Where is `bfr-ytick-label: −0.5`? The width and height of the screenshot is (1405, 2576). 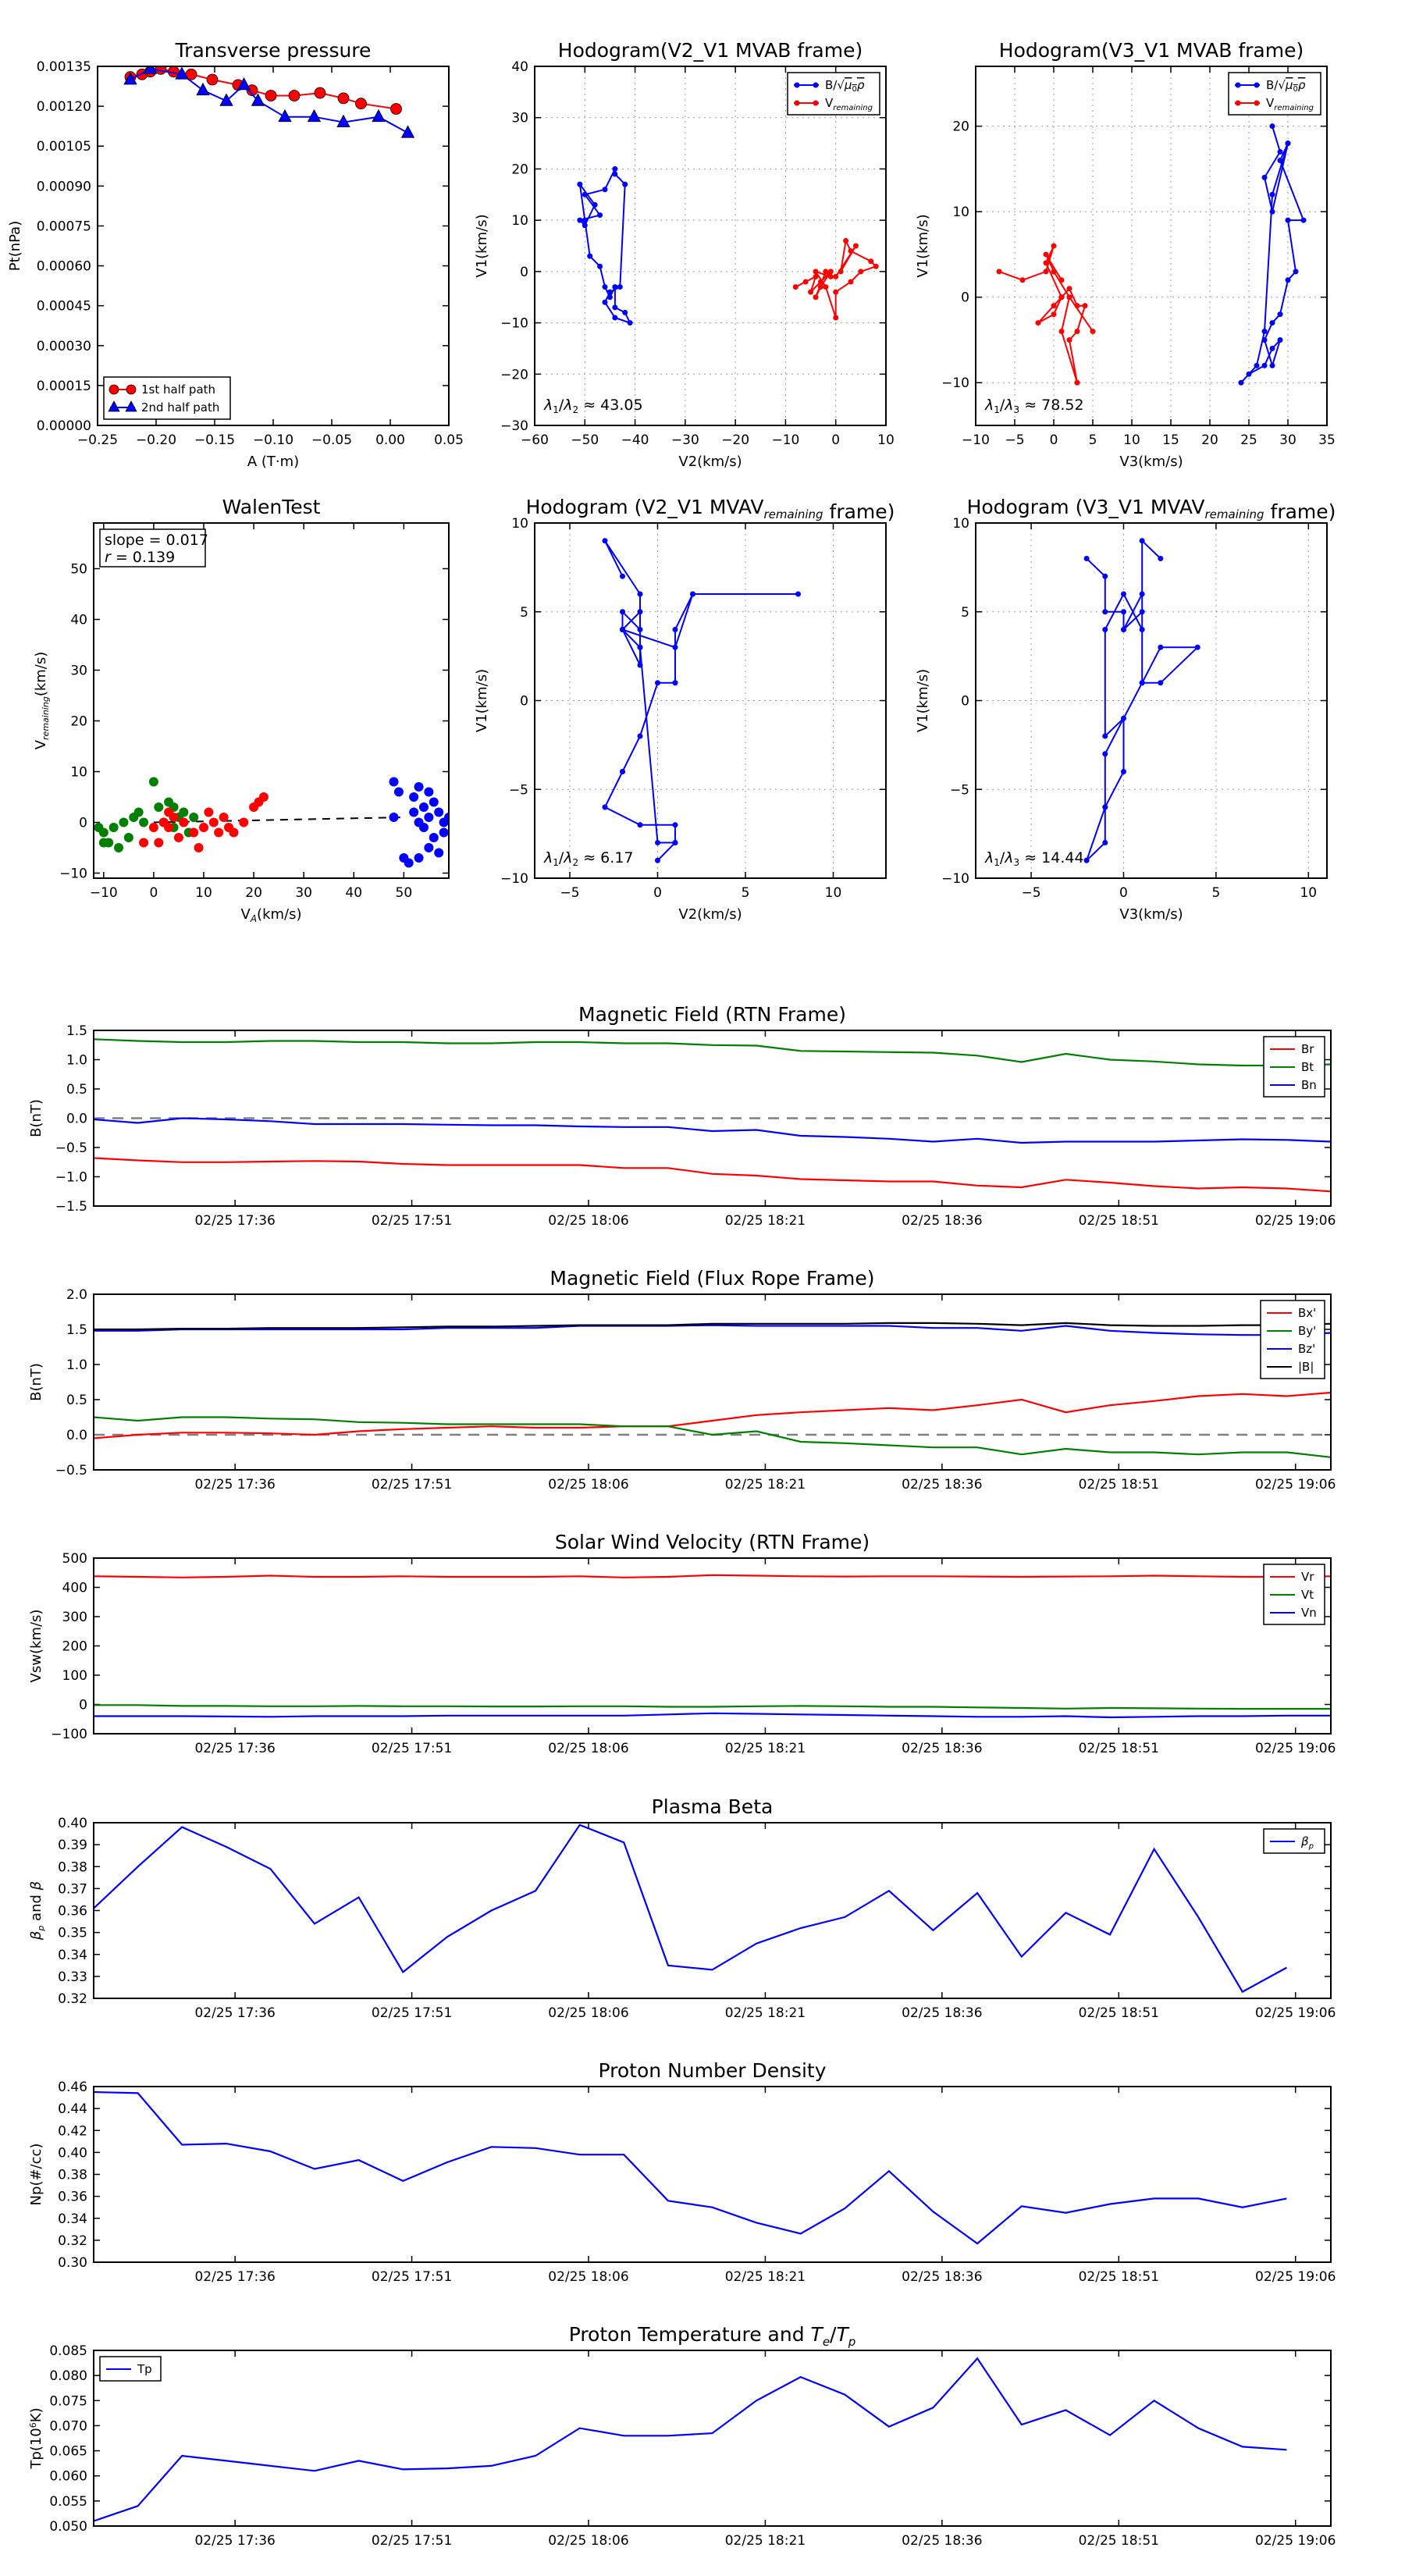
bfr-ytick-label: −0.5 is located at coordinates (71, 1470).